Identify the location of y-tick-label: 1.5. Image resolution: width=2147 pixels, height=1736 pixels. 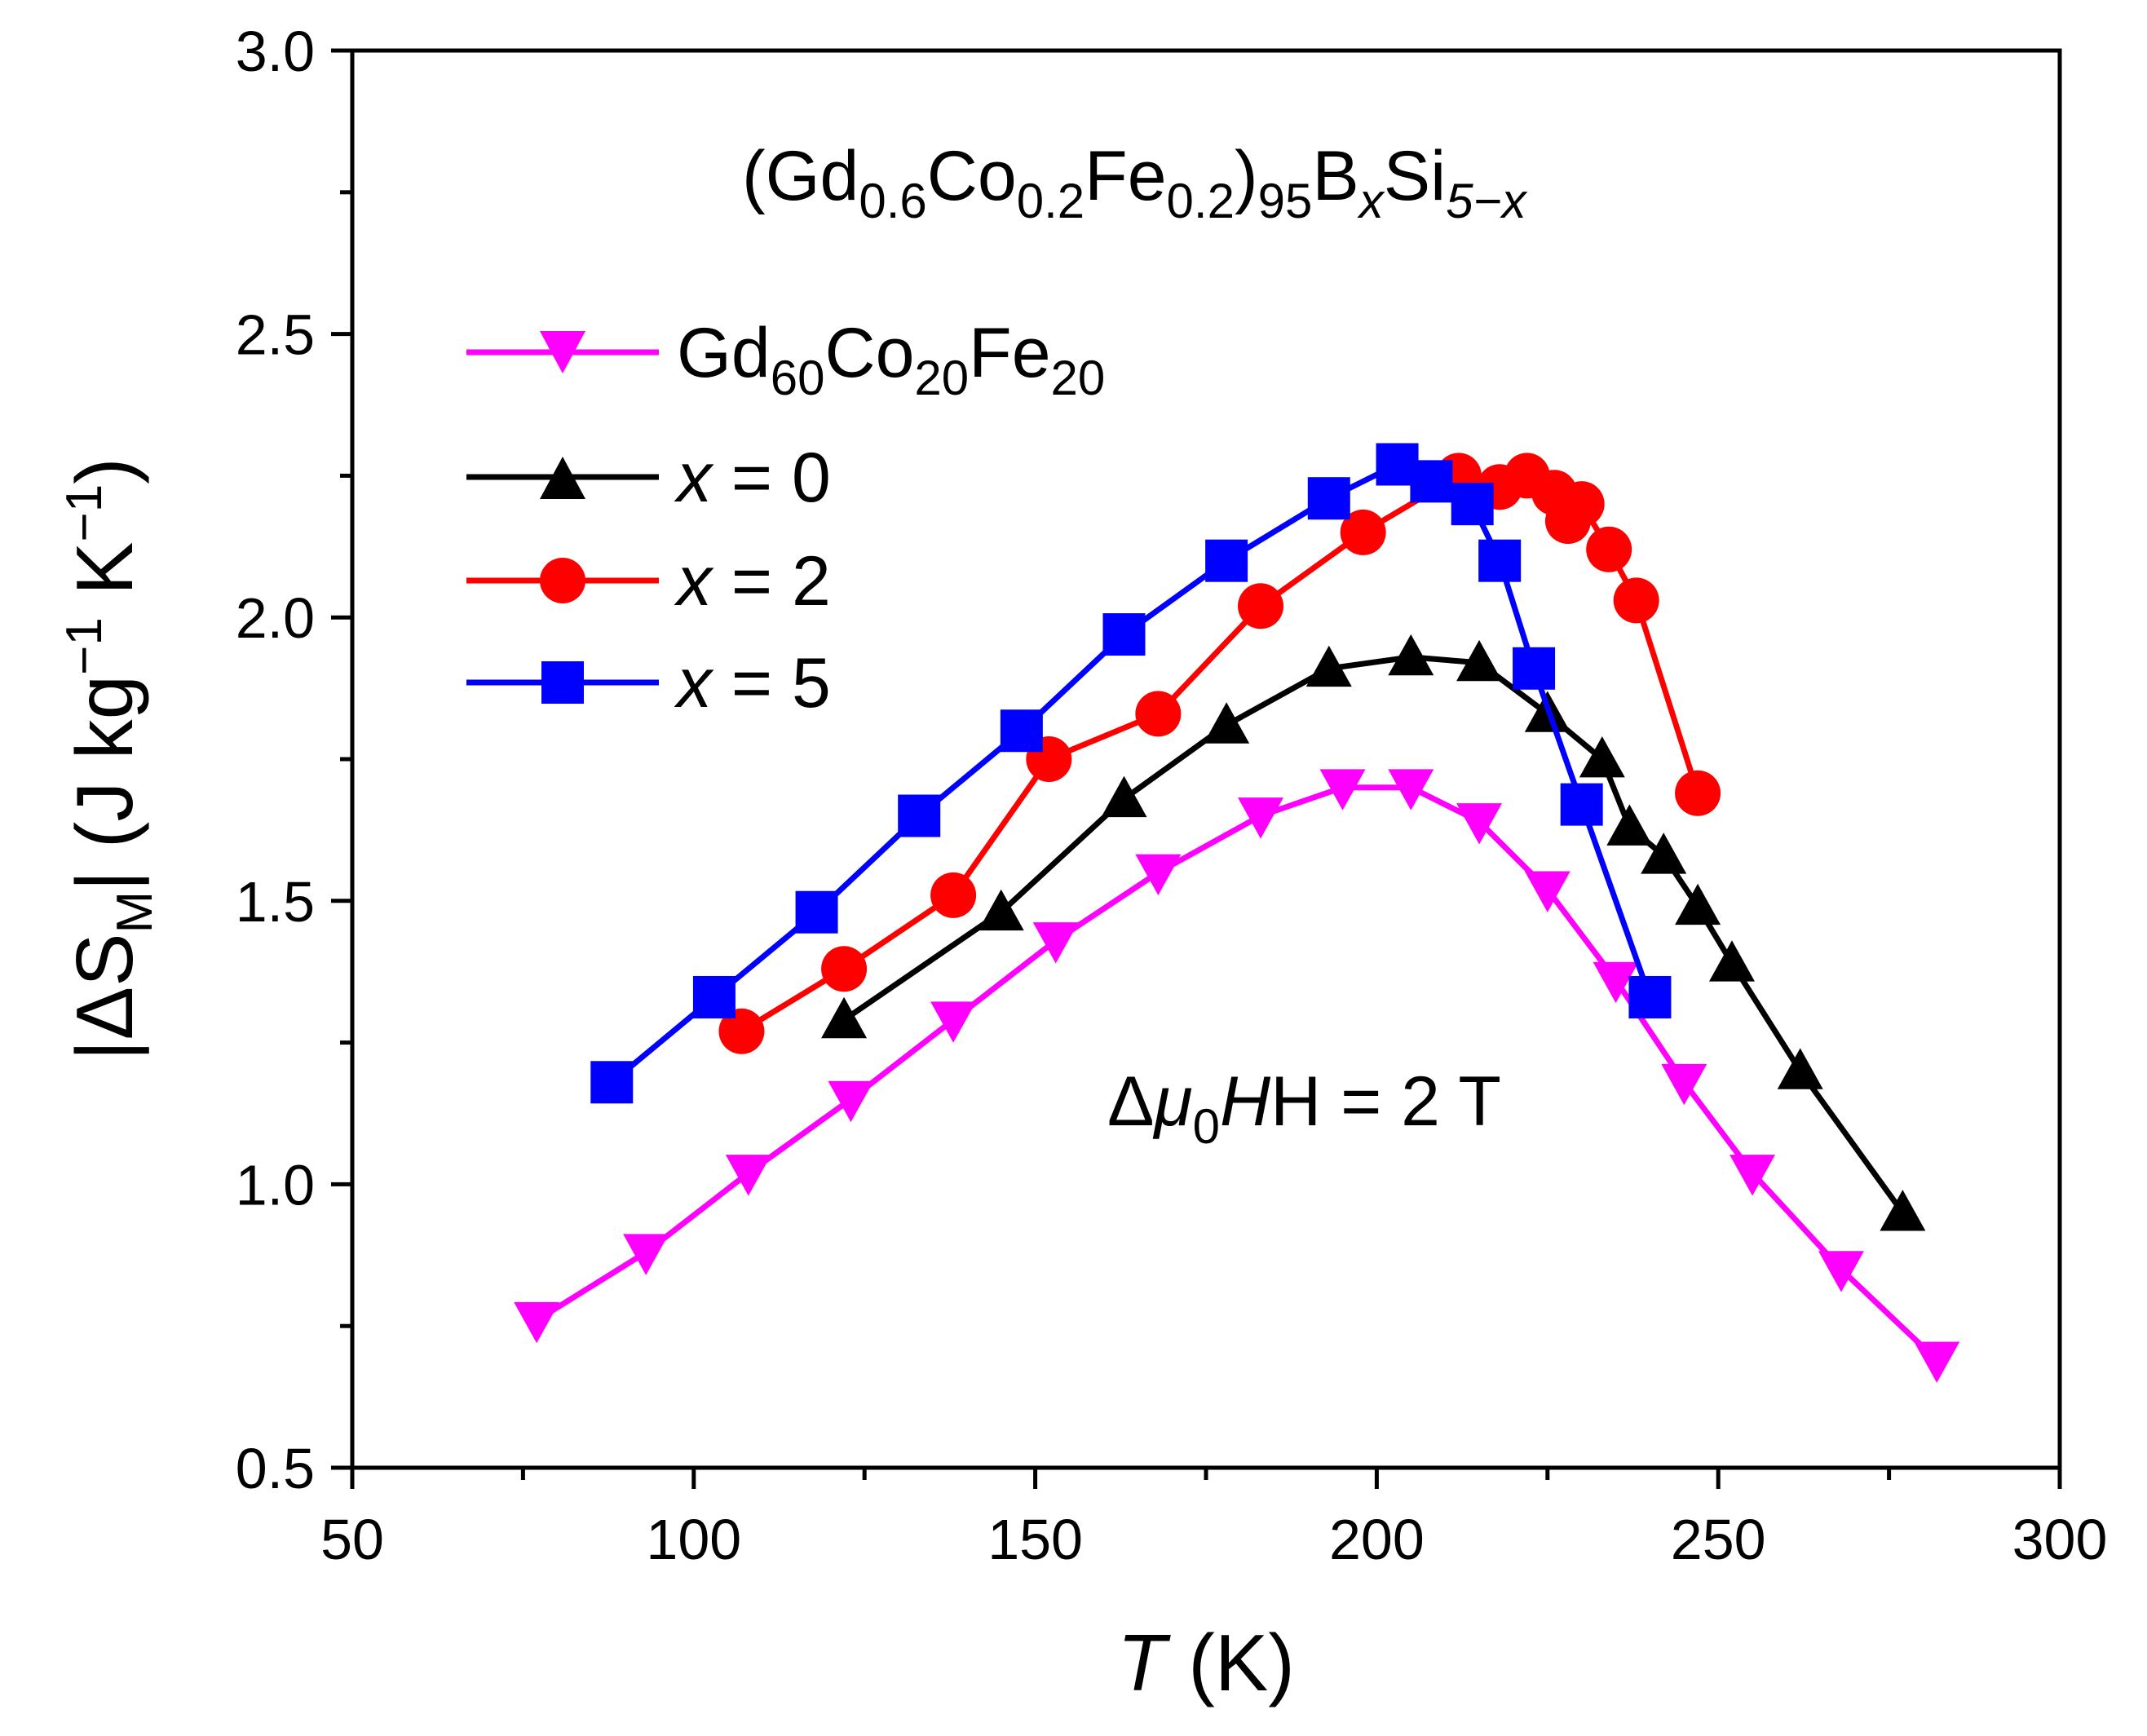
(275, 902).